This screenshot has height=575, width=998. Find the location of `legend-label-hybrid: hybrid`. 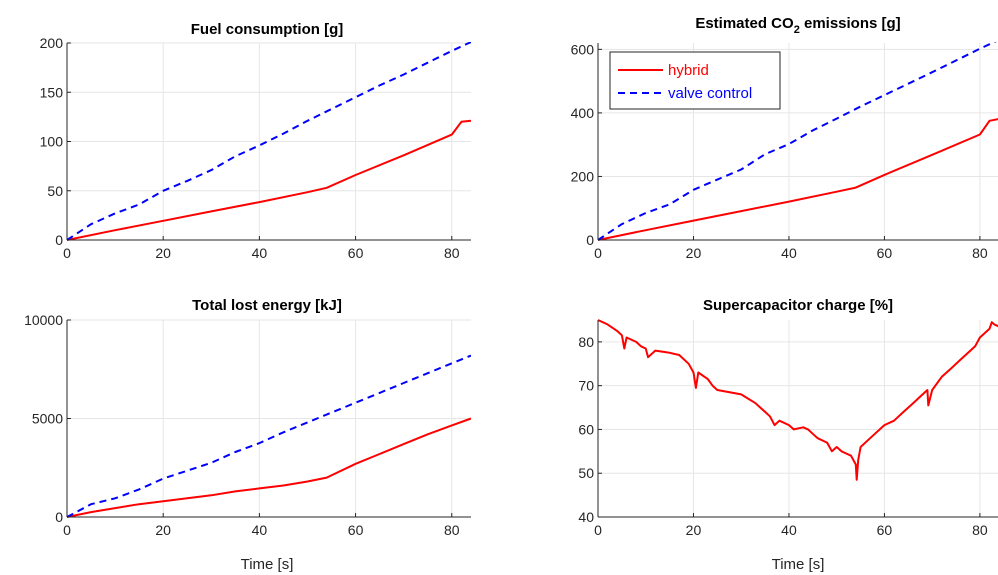

legend-label-hybrid: hybrid is located at coordinates (688, 70).